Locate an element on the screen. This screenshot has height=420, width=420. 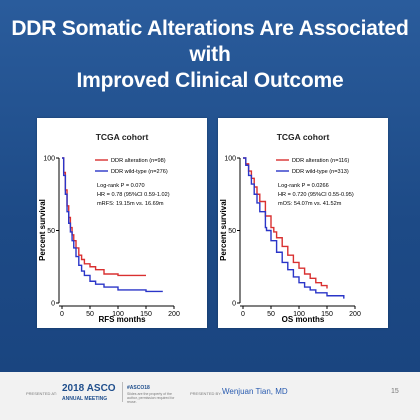
asco-logo: 2018 ASCO is located at coordinates (89, 388).